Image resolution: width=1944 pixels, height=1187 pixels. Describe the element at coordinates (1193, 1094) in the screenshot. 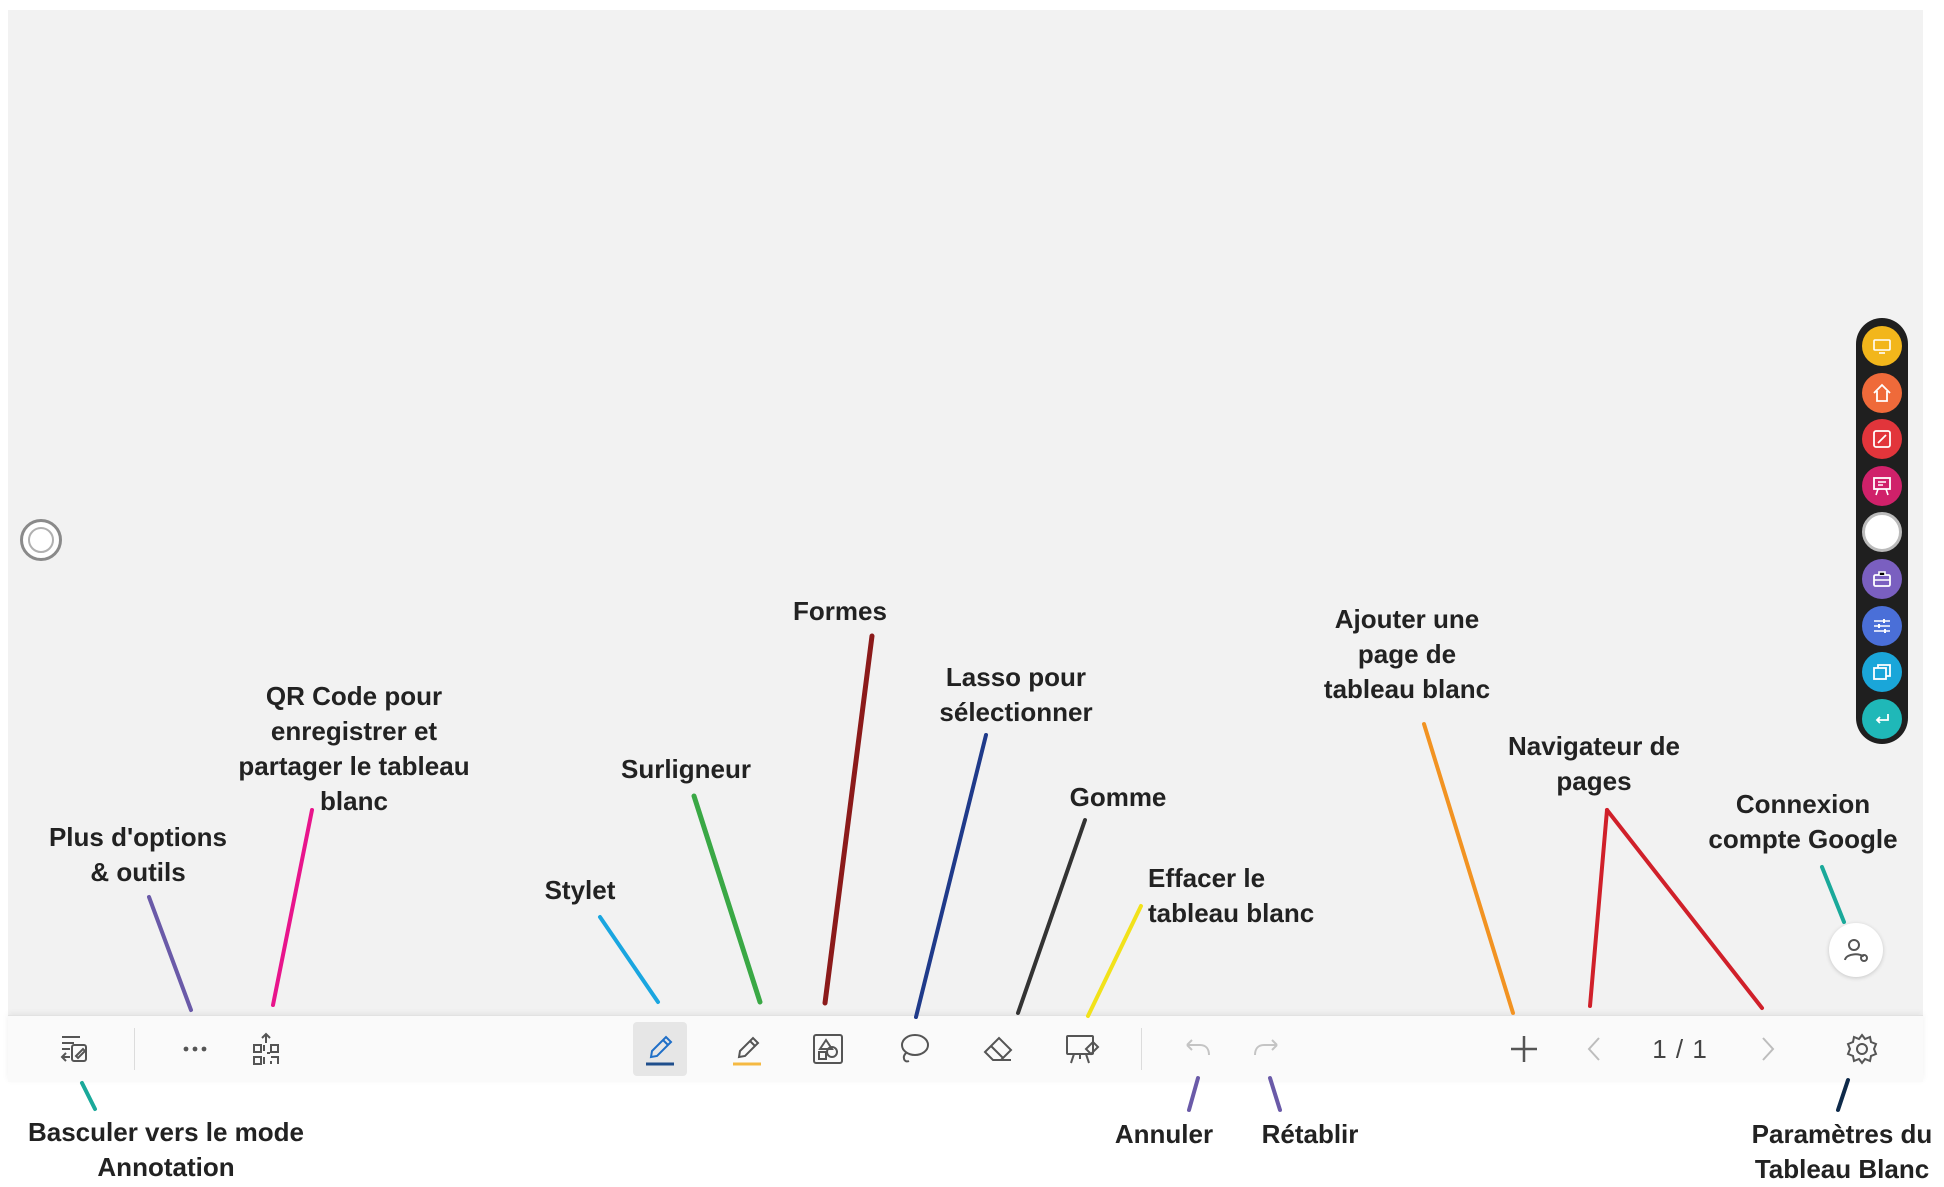

I see `leader-undo` at that location.